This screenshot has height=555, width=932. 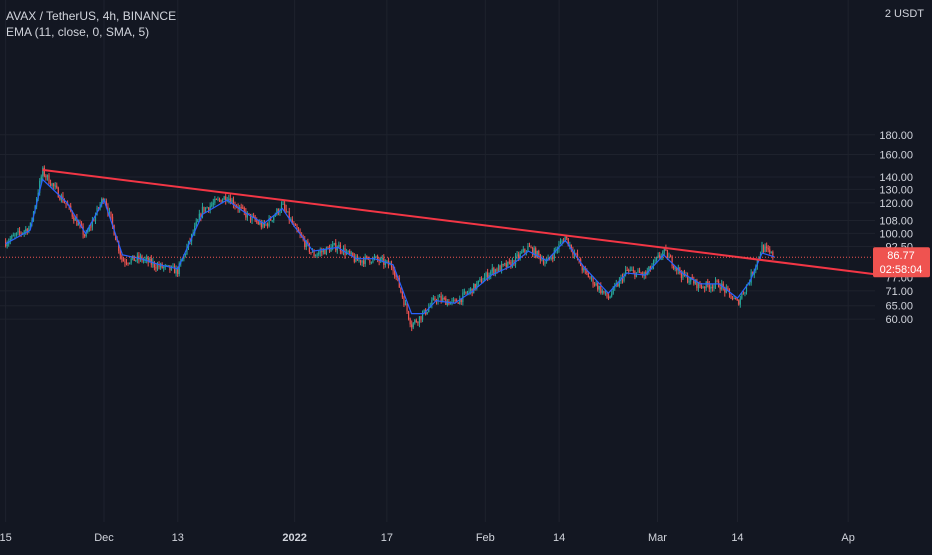 What do you see at coordinates (896, 190) in the screenshot?
I see `price-tick-label: 130.00` at bounding box center [896, 190].